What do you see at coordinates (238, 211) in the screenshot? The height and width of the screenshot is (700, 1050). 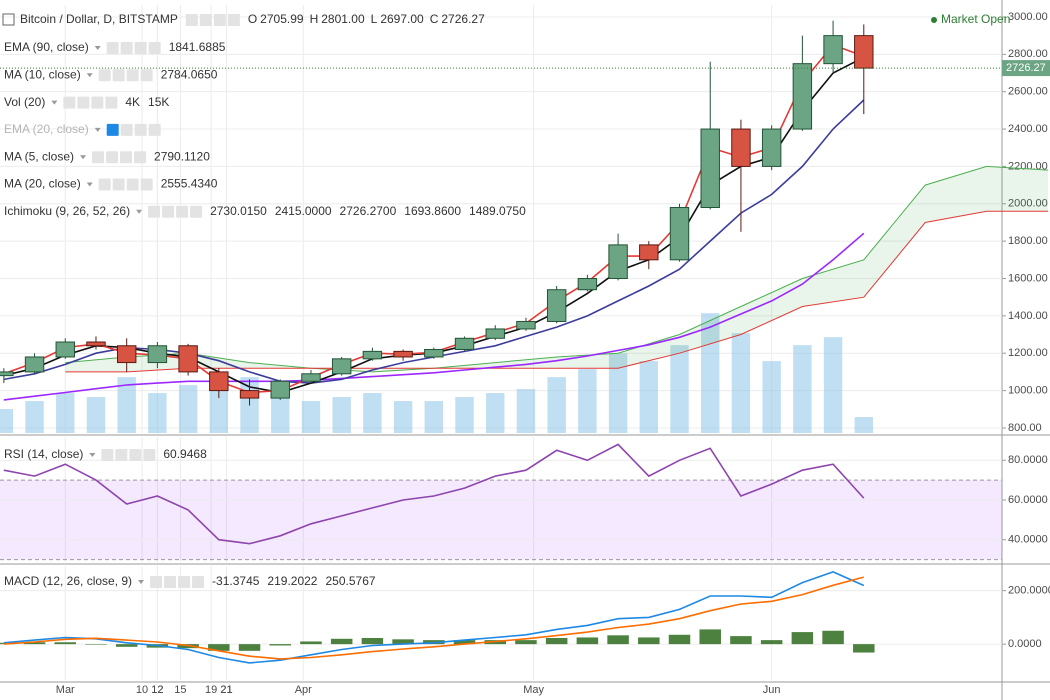 I see `legend-value: 2730.0150` at bounding box center [238, 211].